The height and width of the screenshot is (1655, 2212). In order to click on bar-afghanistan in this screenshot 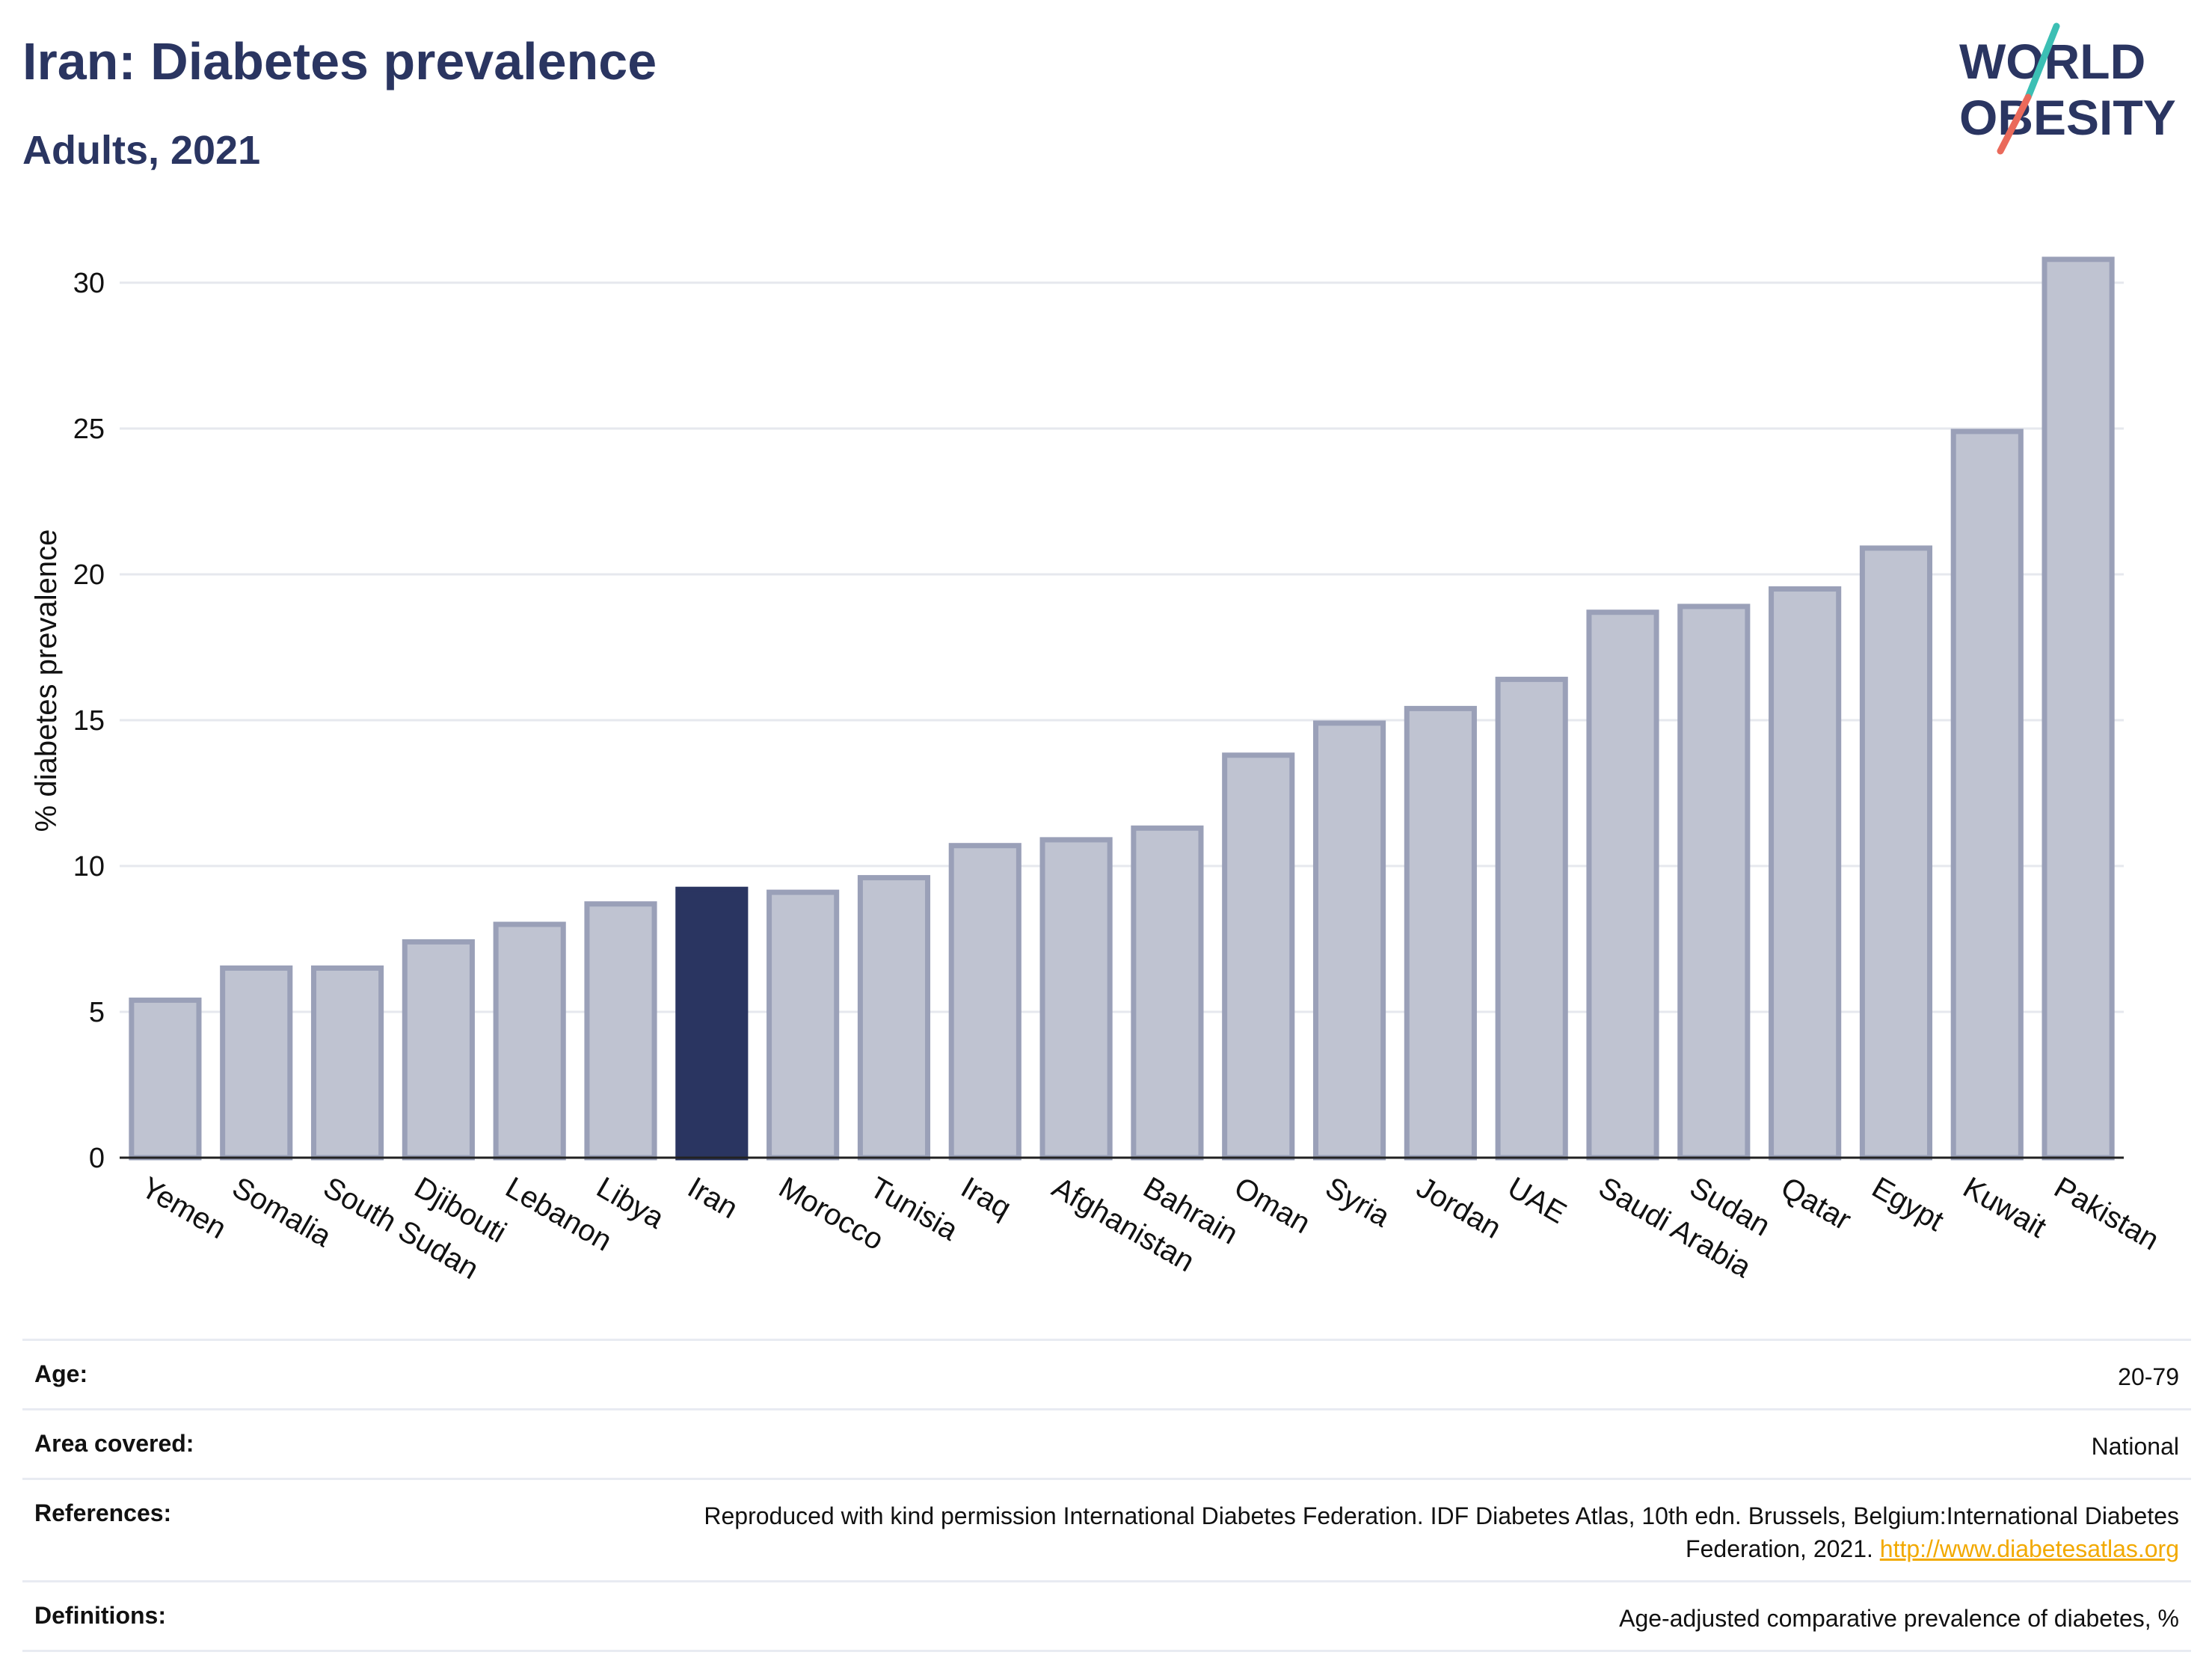, I will do `click(1076, 999)`.